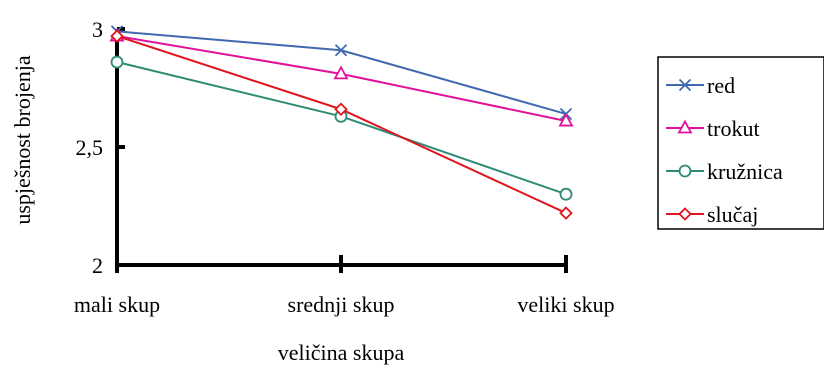 The image size is (824, 367). I want to click on y-tick-label: 3, so click(97, 29).